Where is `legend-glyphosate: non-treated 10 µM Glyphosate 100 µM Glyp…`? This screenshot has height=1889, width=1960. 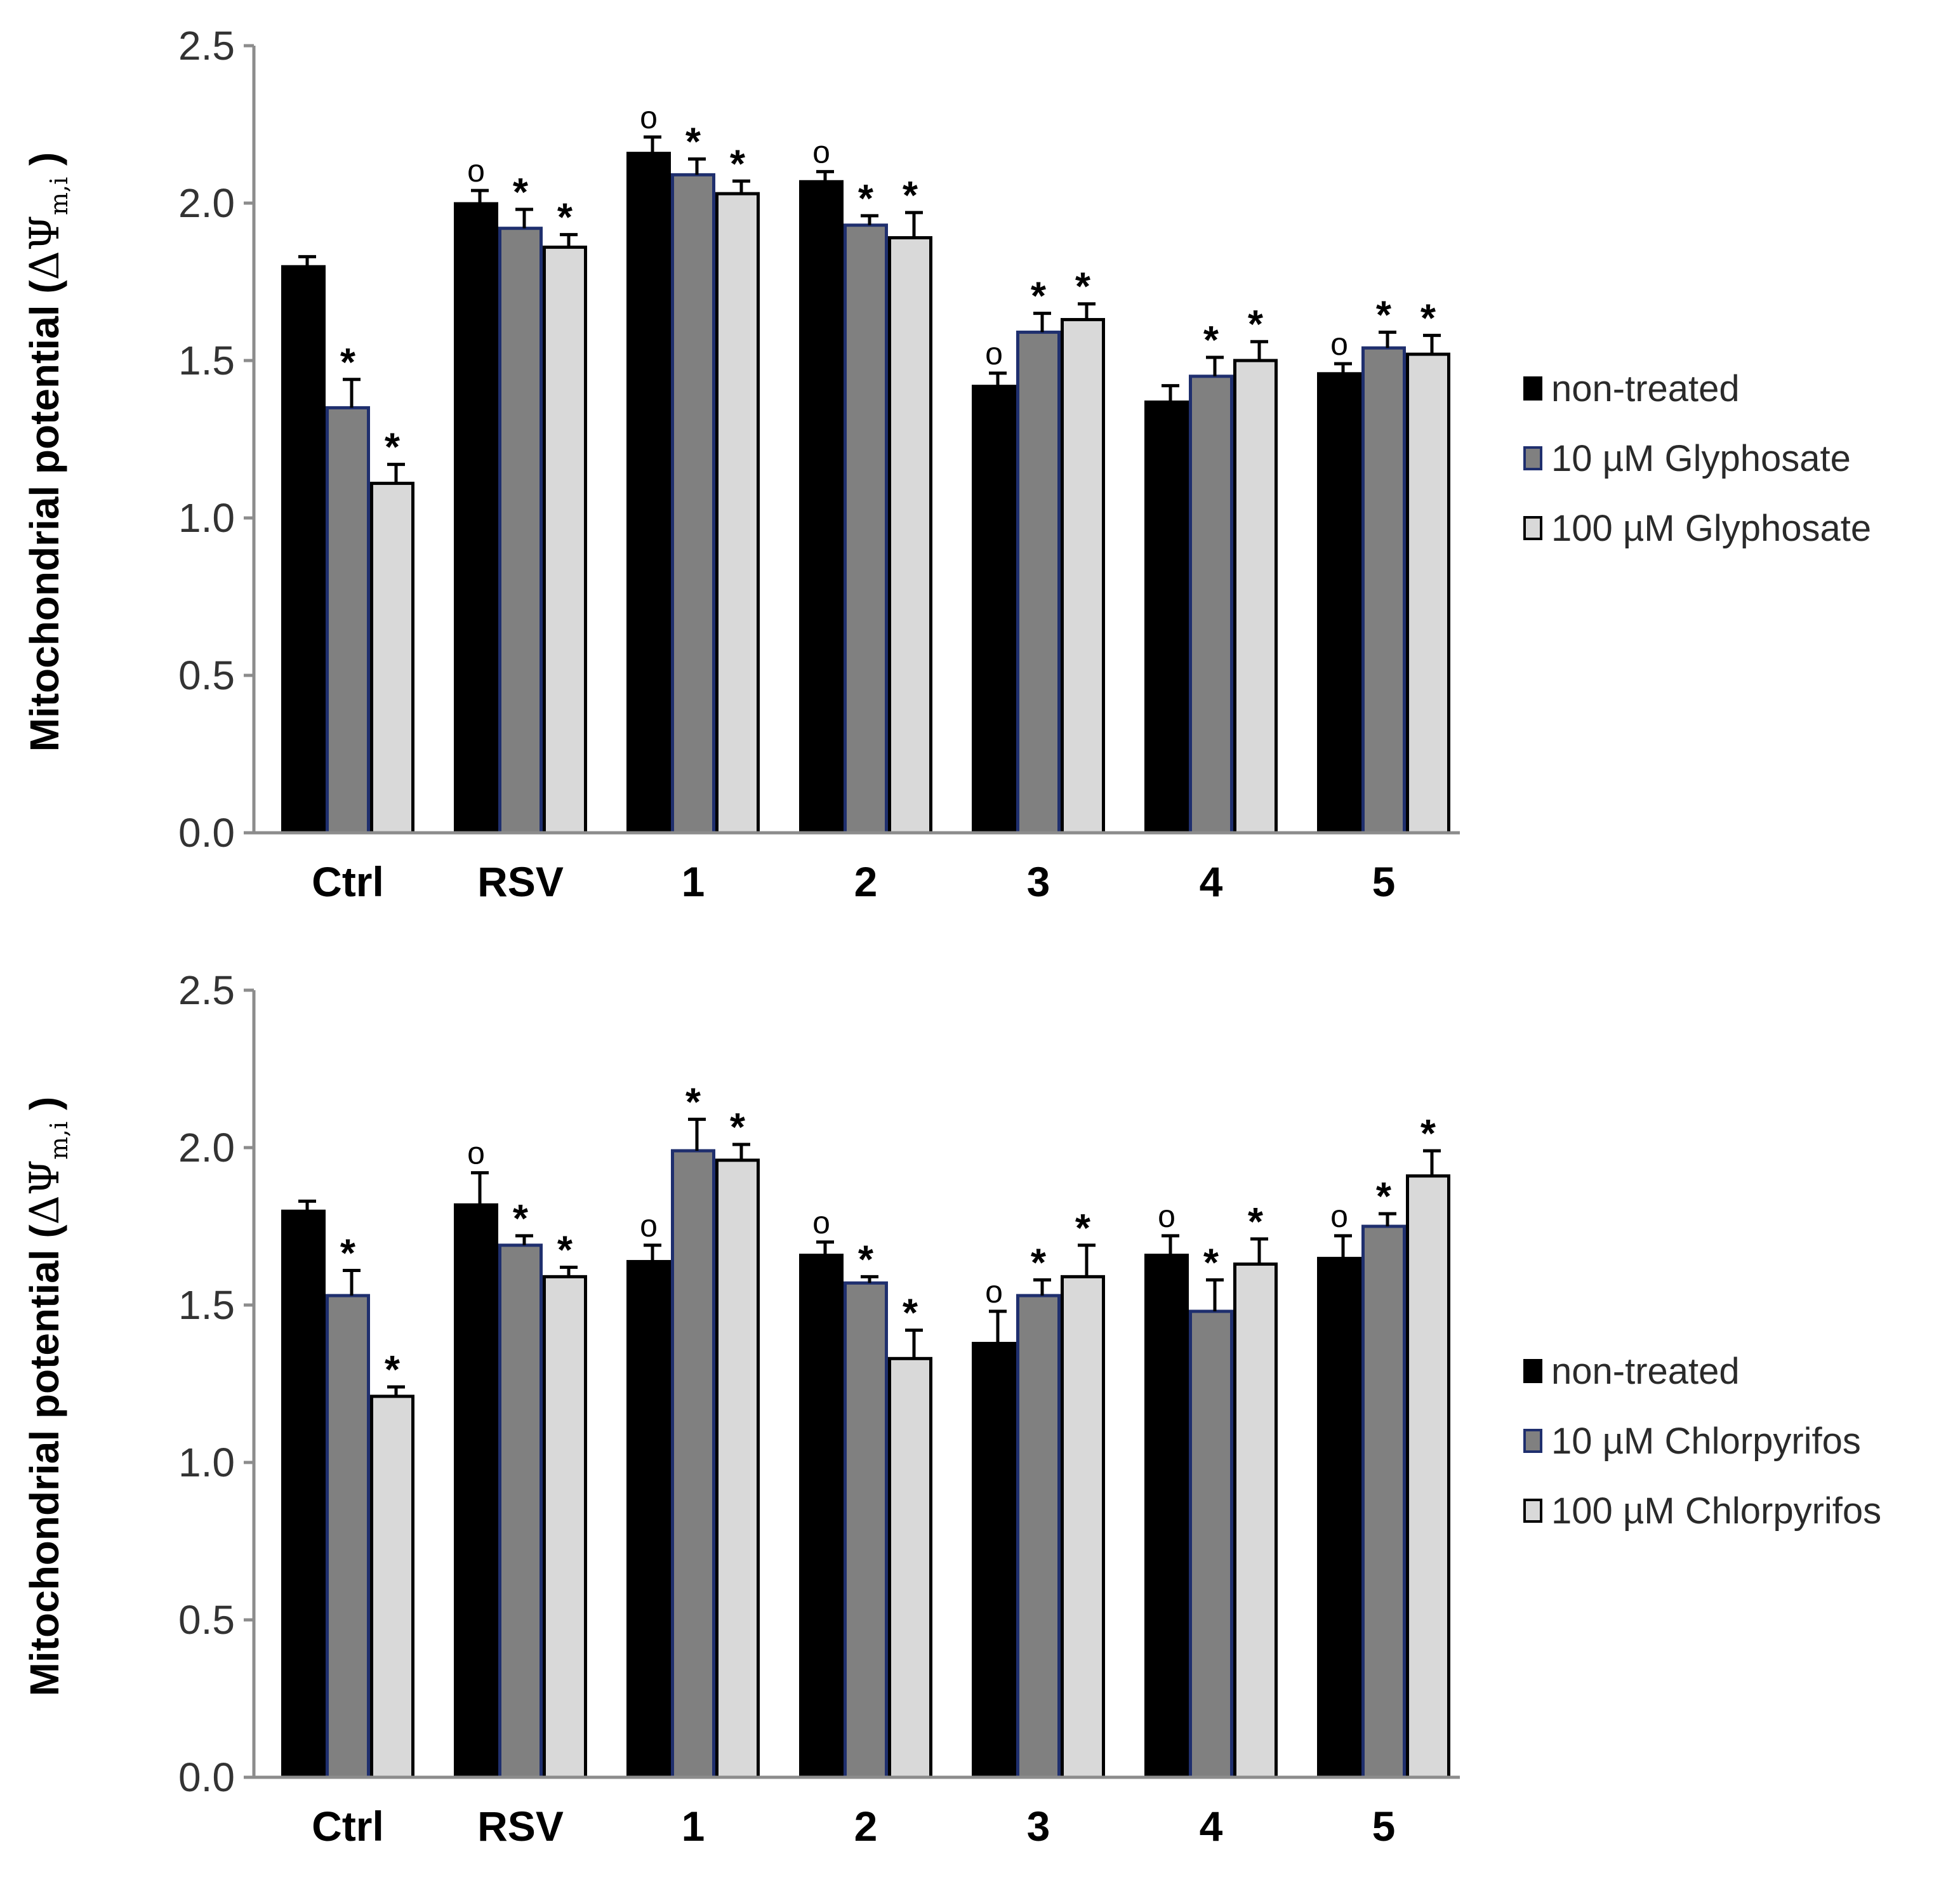 legend-glyphosate: non-treated 10 µM Glyphosate 100 µM Glyp… is located at coordinates (1697, 473).